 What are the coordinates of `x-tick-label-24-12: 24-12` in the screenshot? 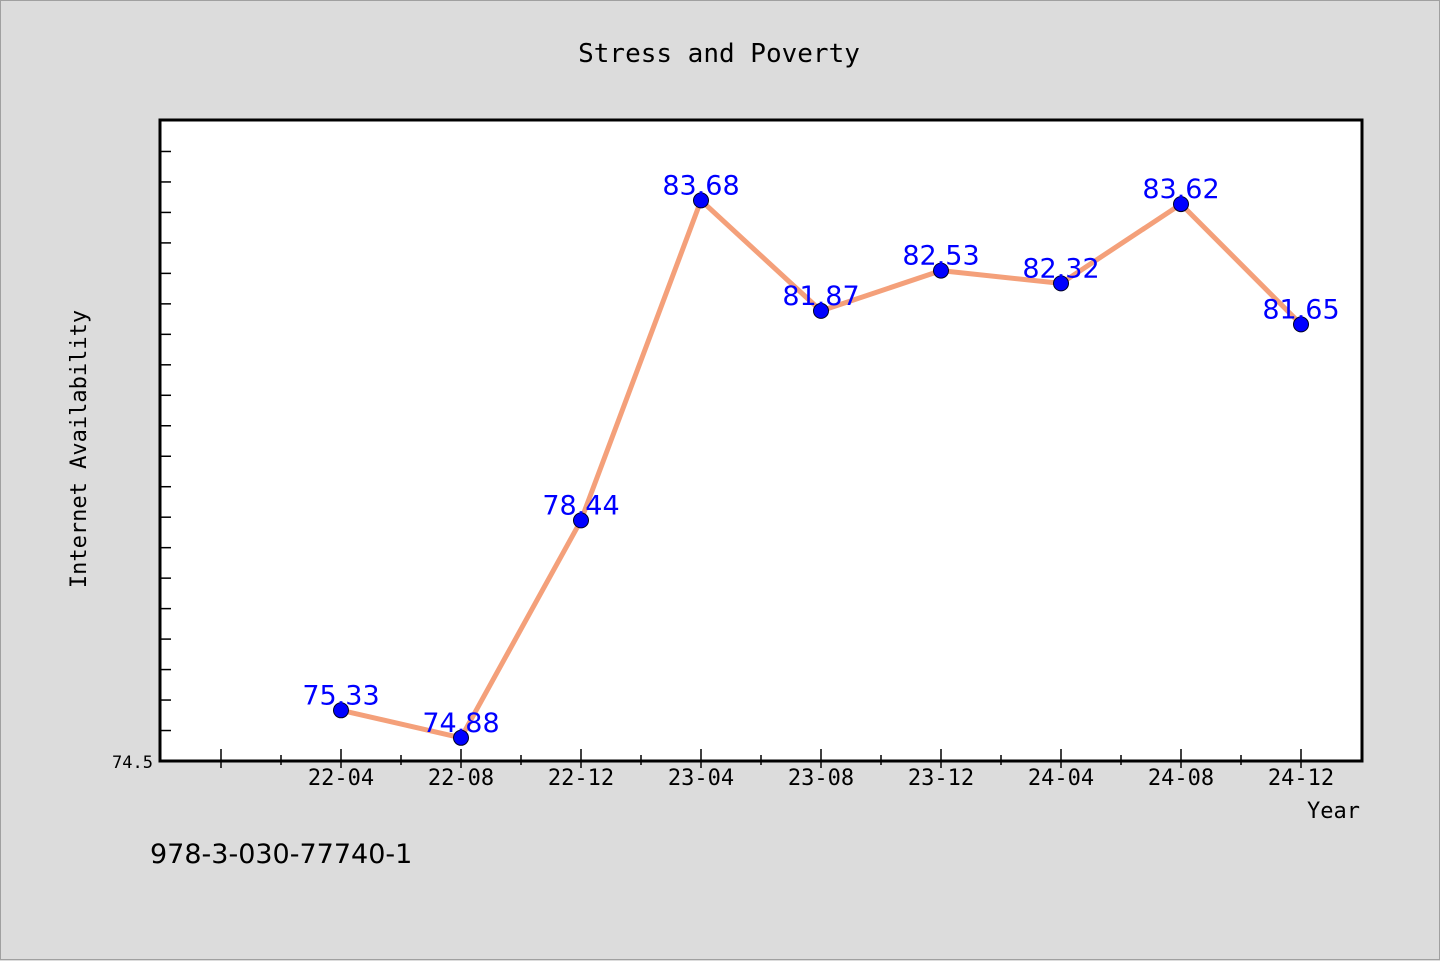 It's located at (1301, 778).